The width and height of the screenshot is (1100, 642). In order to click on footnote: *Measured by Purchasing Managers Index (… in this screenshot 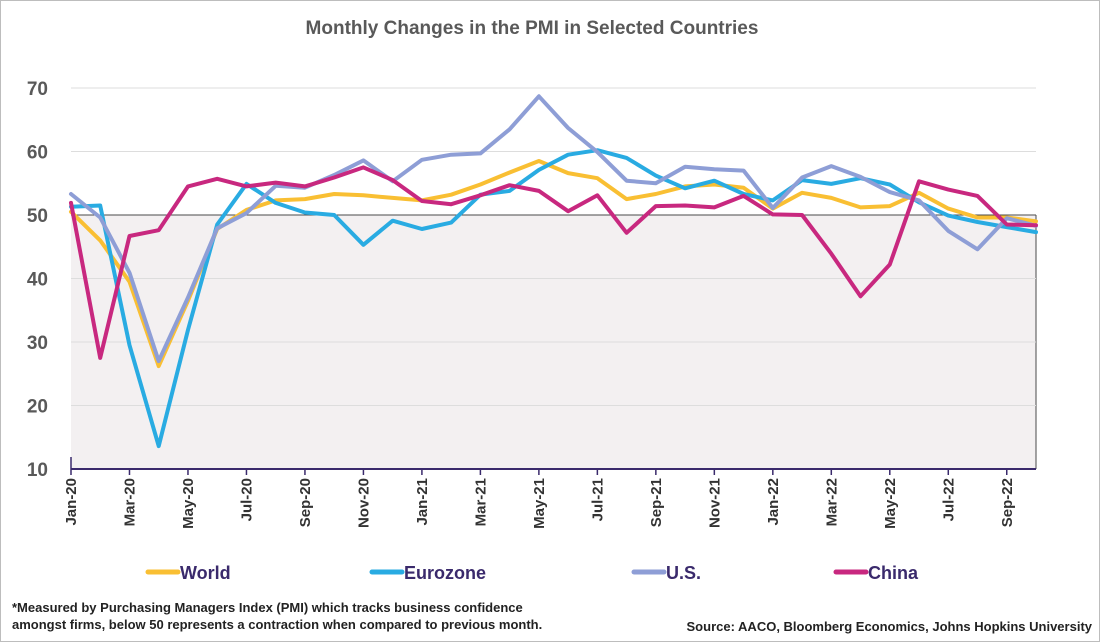, I will do `click(322, 616)`.